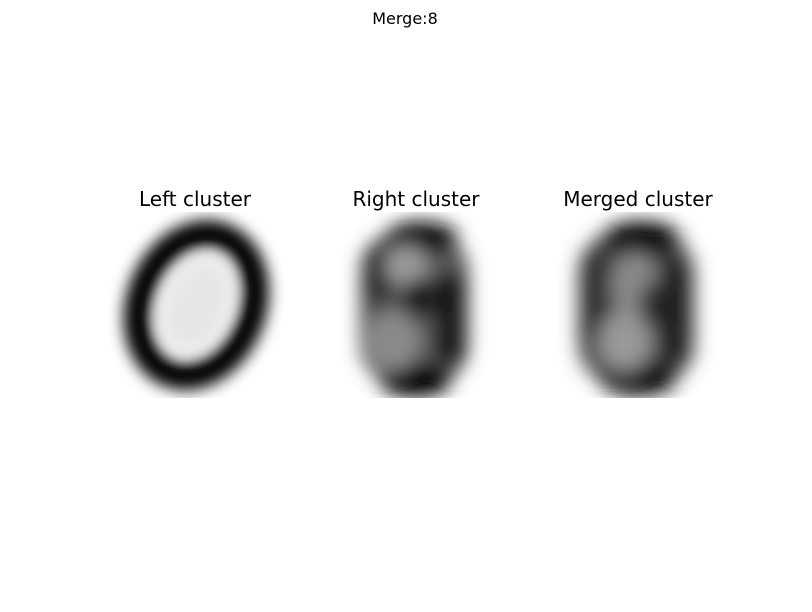  Describe the element at coordinates (194, 199) in the screenshot. I see `panel-title-left: Left cluster` at that location.